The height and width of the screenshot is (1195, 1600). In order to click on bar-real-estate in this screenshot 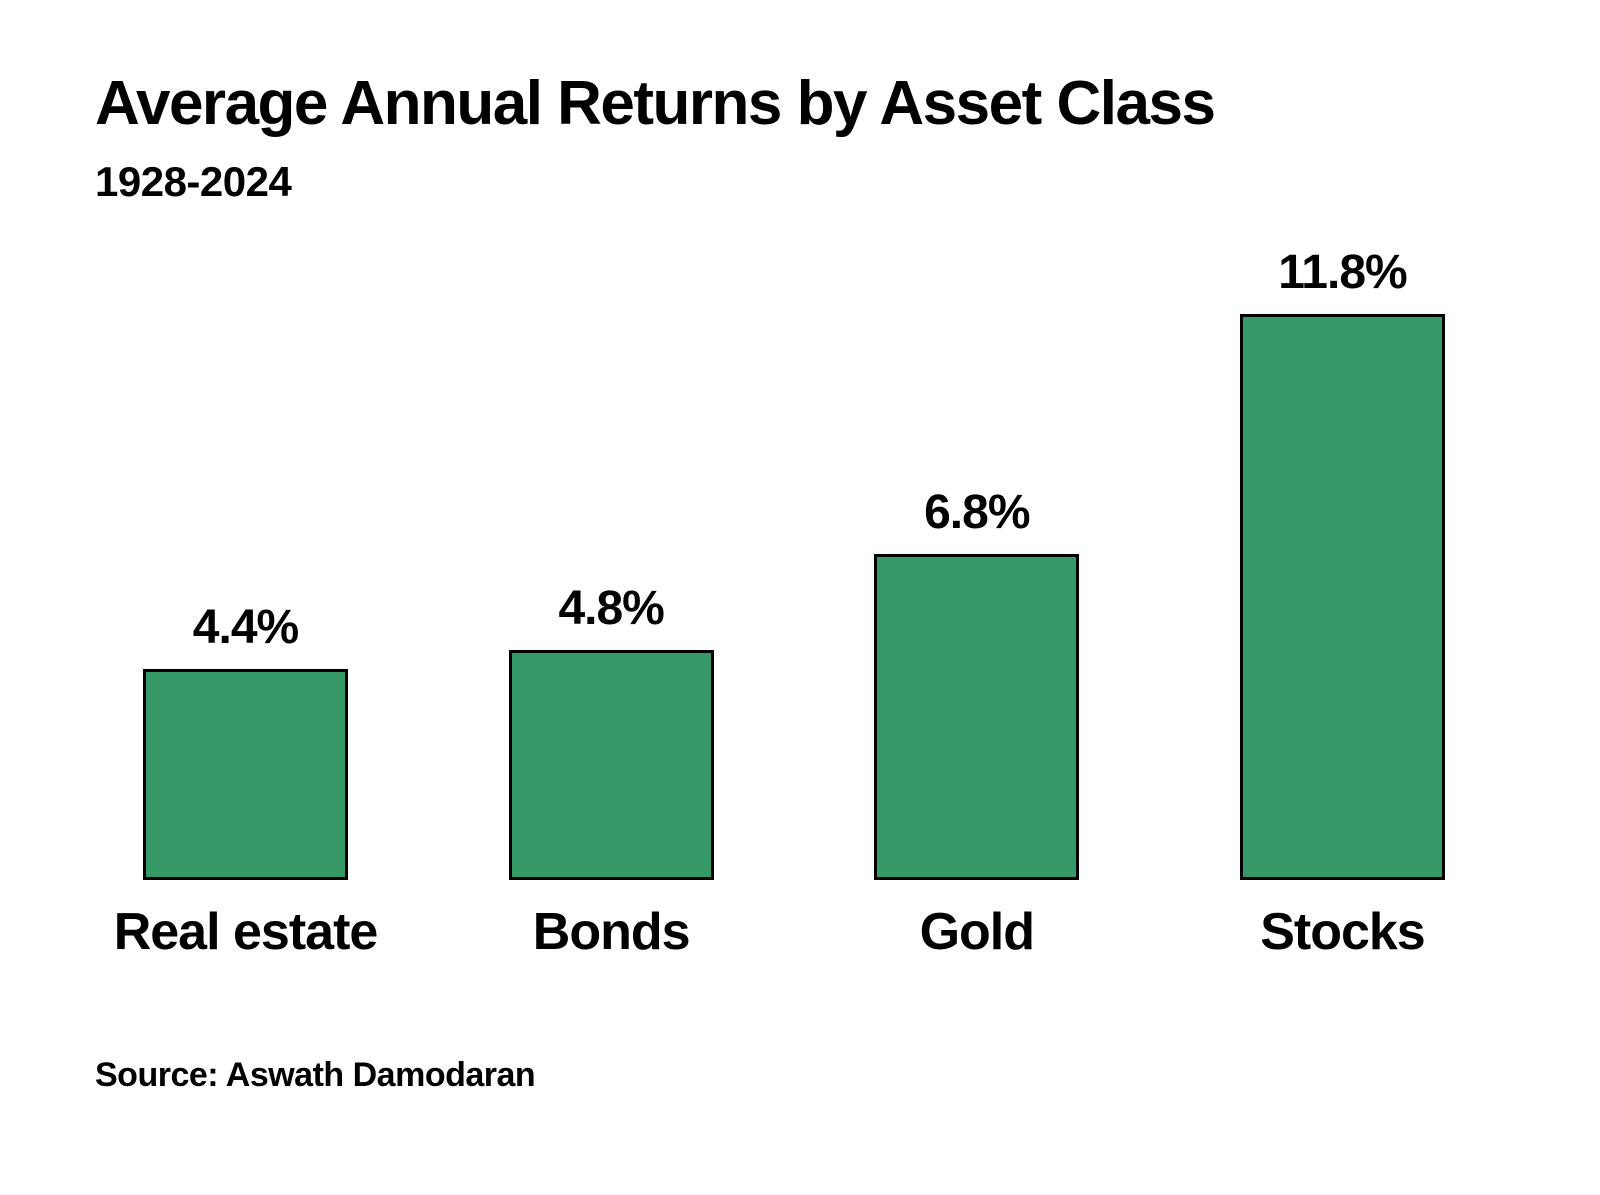, I will do `click(245, 774)`.